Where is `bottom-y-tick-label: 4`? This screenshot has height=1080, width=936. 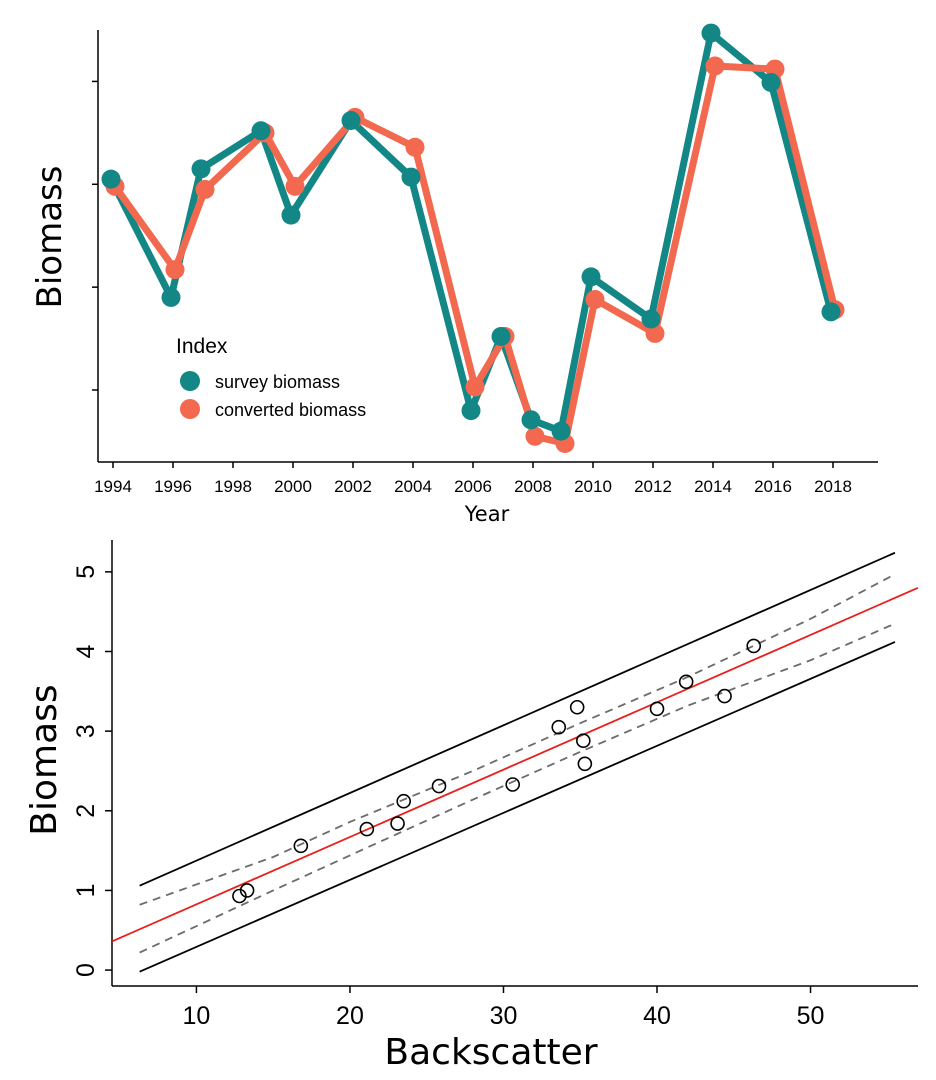 bottom-y-tick-label: 4 is located at coordinates (86, 651).